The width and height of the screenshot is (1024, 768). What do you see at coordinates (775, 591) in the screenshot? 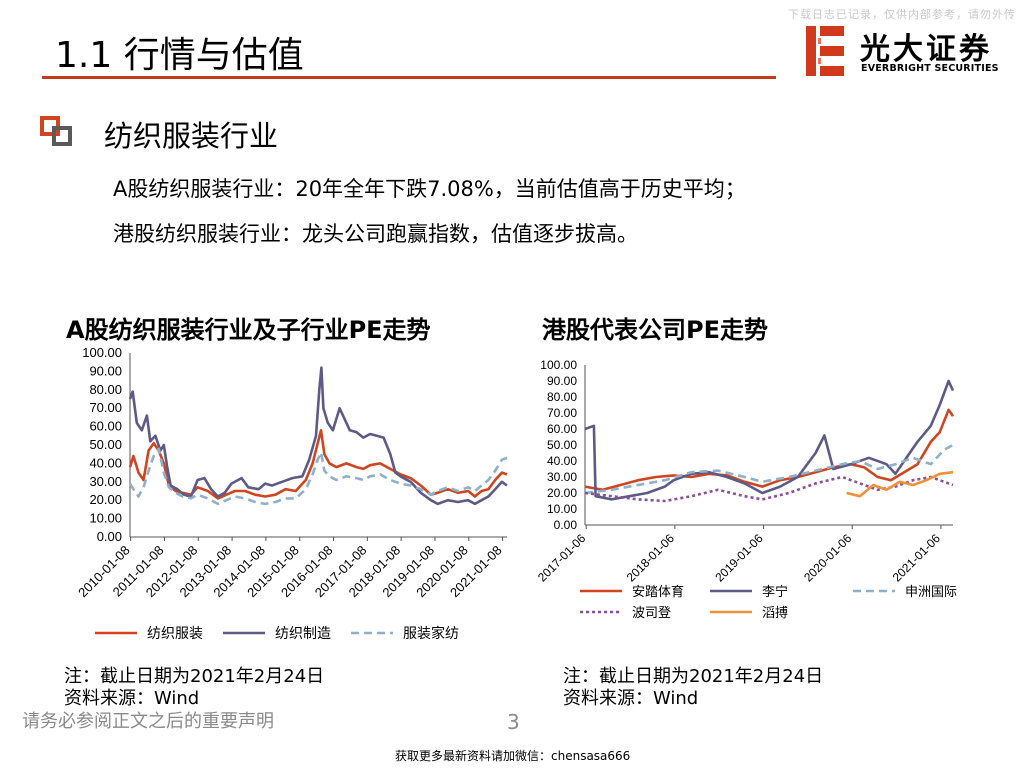
I see `legend-label: 李宁` at bounding box center [775, 591].